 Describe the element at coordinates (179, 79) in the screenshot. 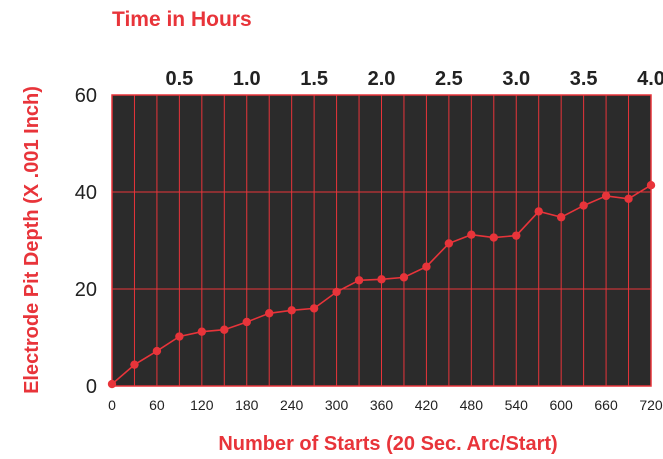

I see `top-tick-label: 0.5` at that location.